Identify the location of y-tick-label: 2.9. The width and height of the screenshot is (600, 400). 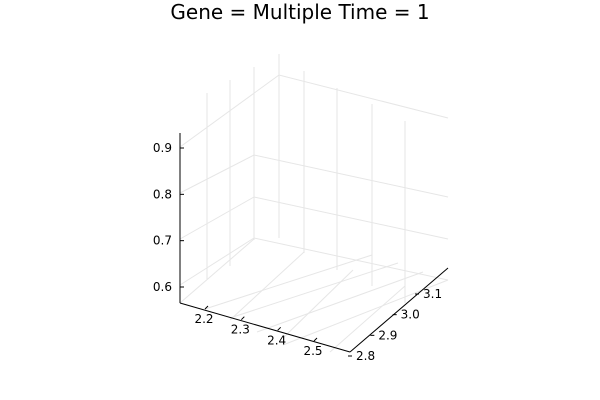
(387, 335).